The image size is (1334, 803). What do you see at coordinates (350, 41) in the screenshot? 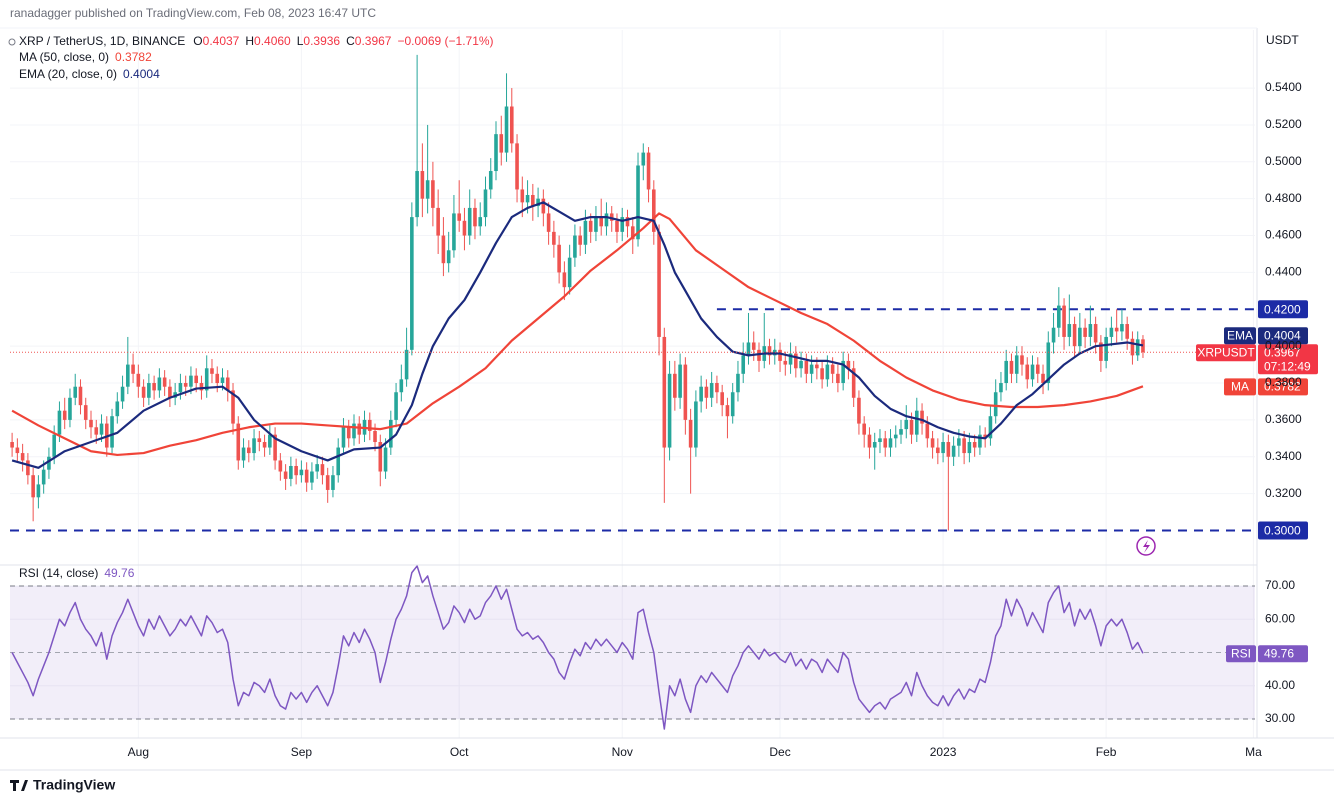
I see `ohlc-key: C` at bounding box center [350, 41].